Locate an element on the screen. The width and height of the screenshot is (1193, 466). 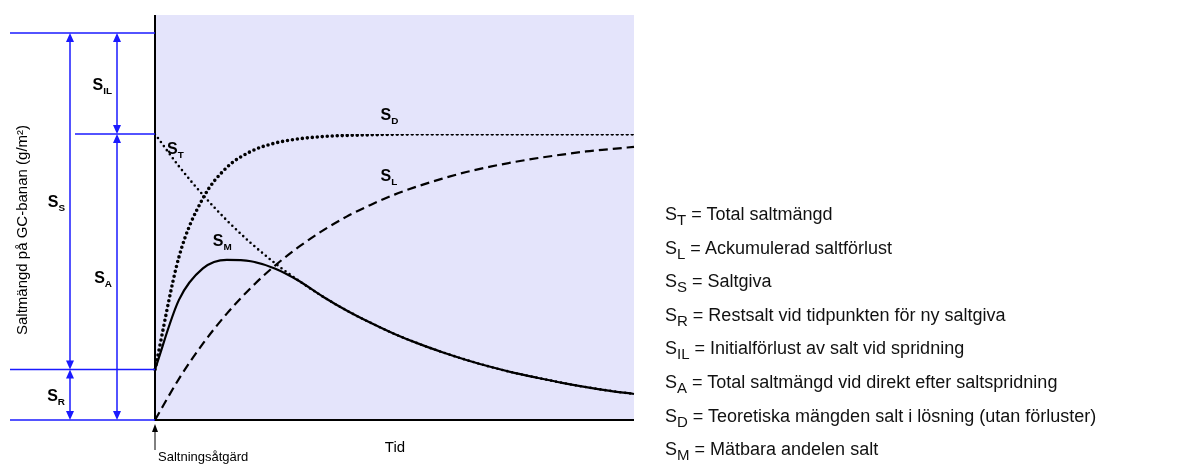
text: S$_{M}$ = Mätbara andelen salt is located at coordinates (772, 451).